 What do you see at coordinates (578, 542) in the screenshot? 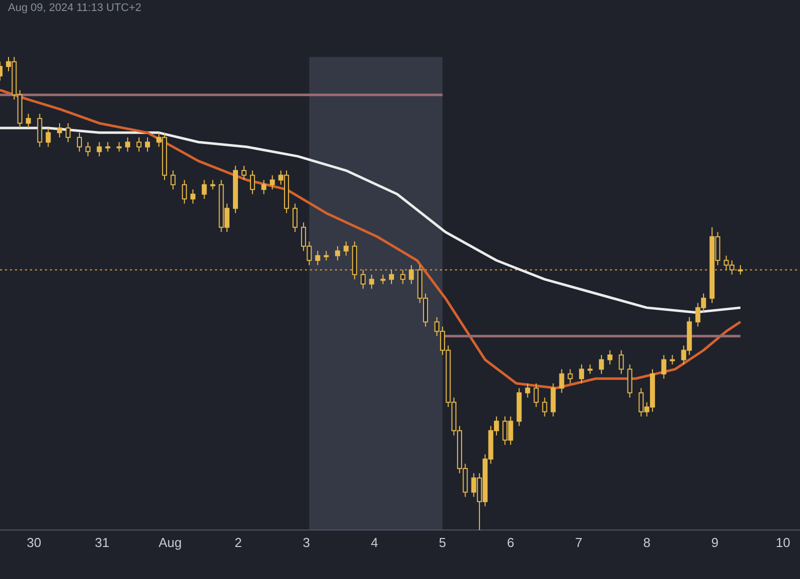
I see `x-tick-label: 7` at bounding box center [578, 542].